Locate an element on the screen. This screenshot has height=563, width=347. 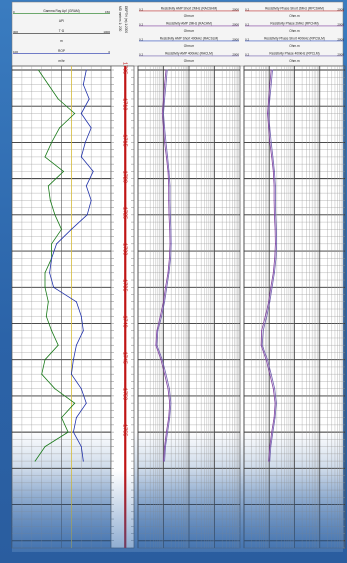
curve-name-label: Resistivity Phase 400kHz (RPCLM) is located at coordinates (294, 53).